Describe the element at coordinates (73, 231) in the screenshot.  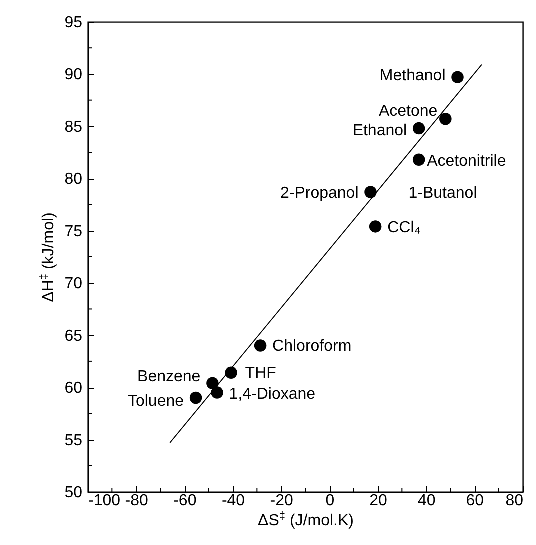
I see `y-tick-label: 75` at that location.